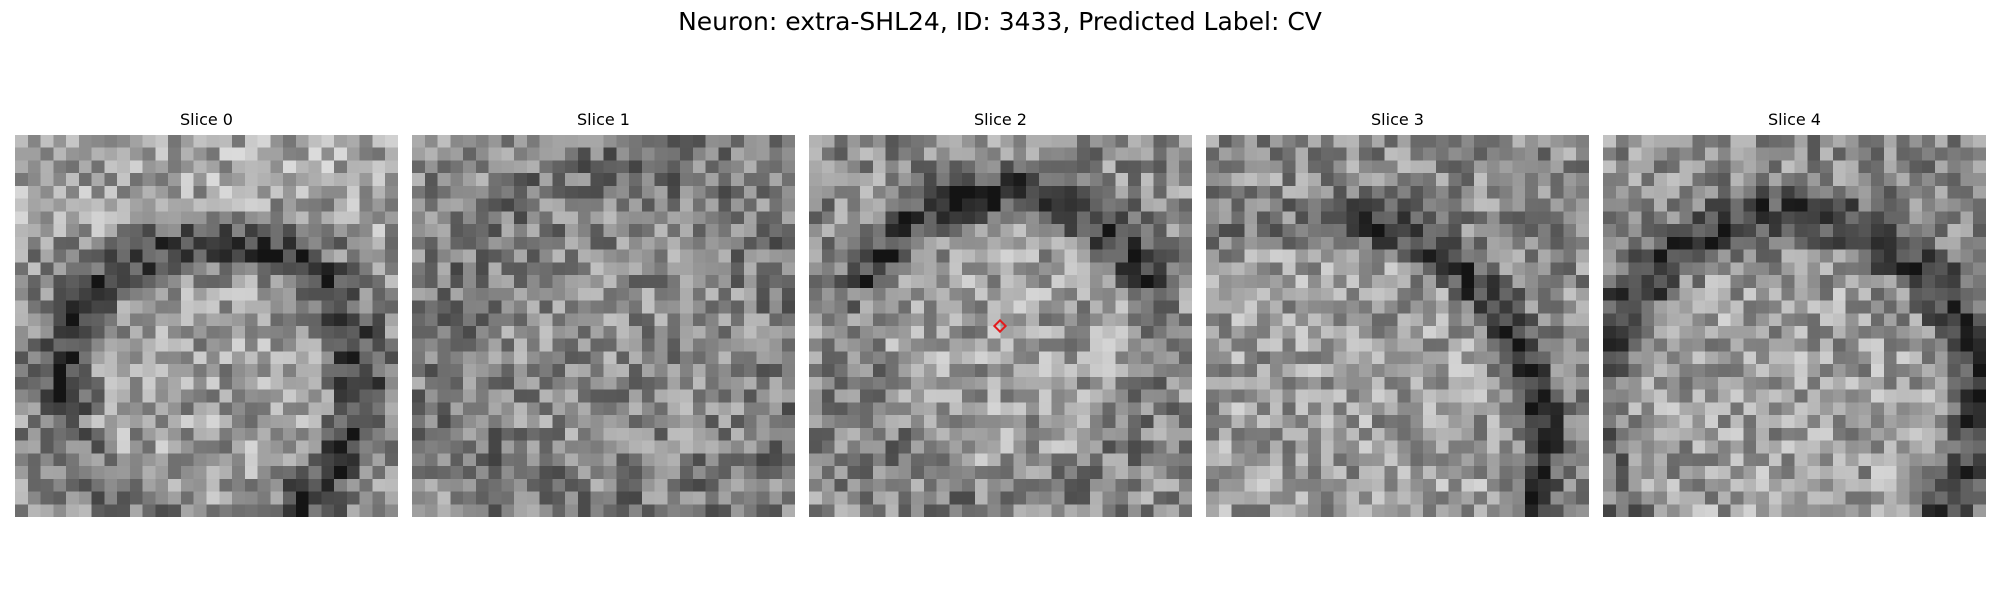 This screenshot has width=2000, height=600. I want to click on slice-panel-2: Slice 2, so click(1000, 312).